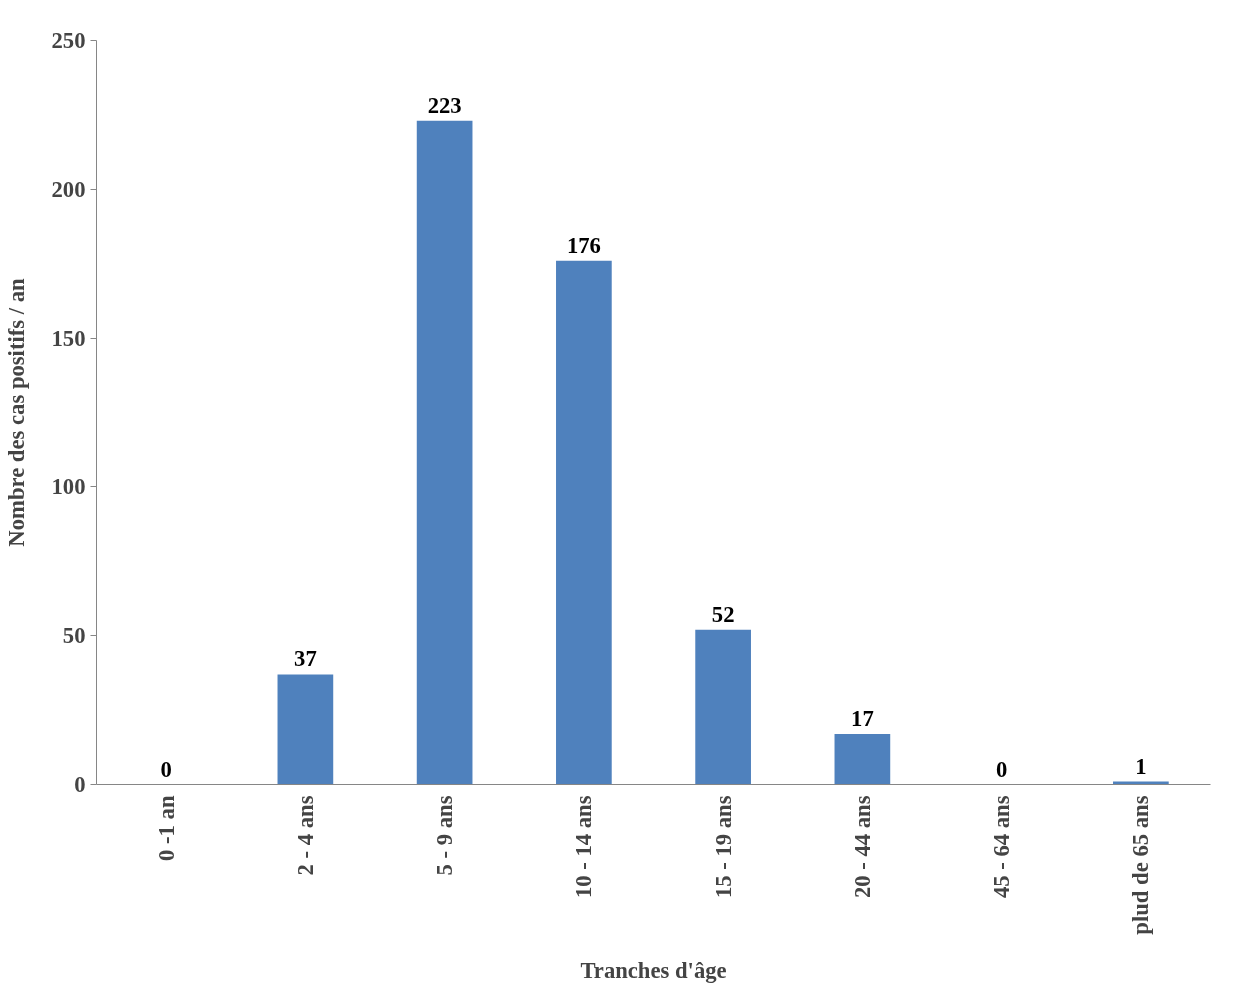 The height and width of the screenshot is (995, 1240). Describe the element at coordinates (305, 835) in the screenshot. I see `x-tick-label: 2 - 4 ans` at that location.